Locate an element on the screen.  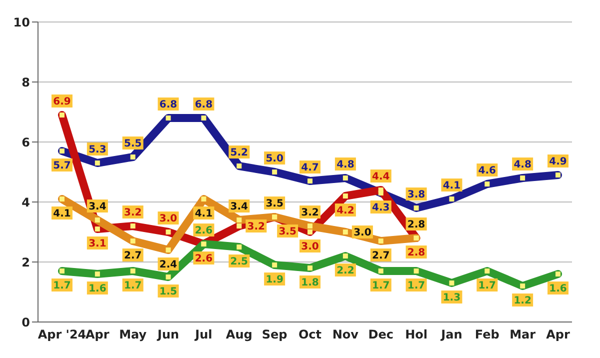
data-label: 4.7 is located at coordinates (310, 168).